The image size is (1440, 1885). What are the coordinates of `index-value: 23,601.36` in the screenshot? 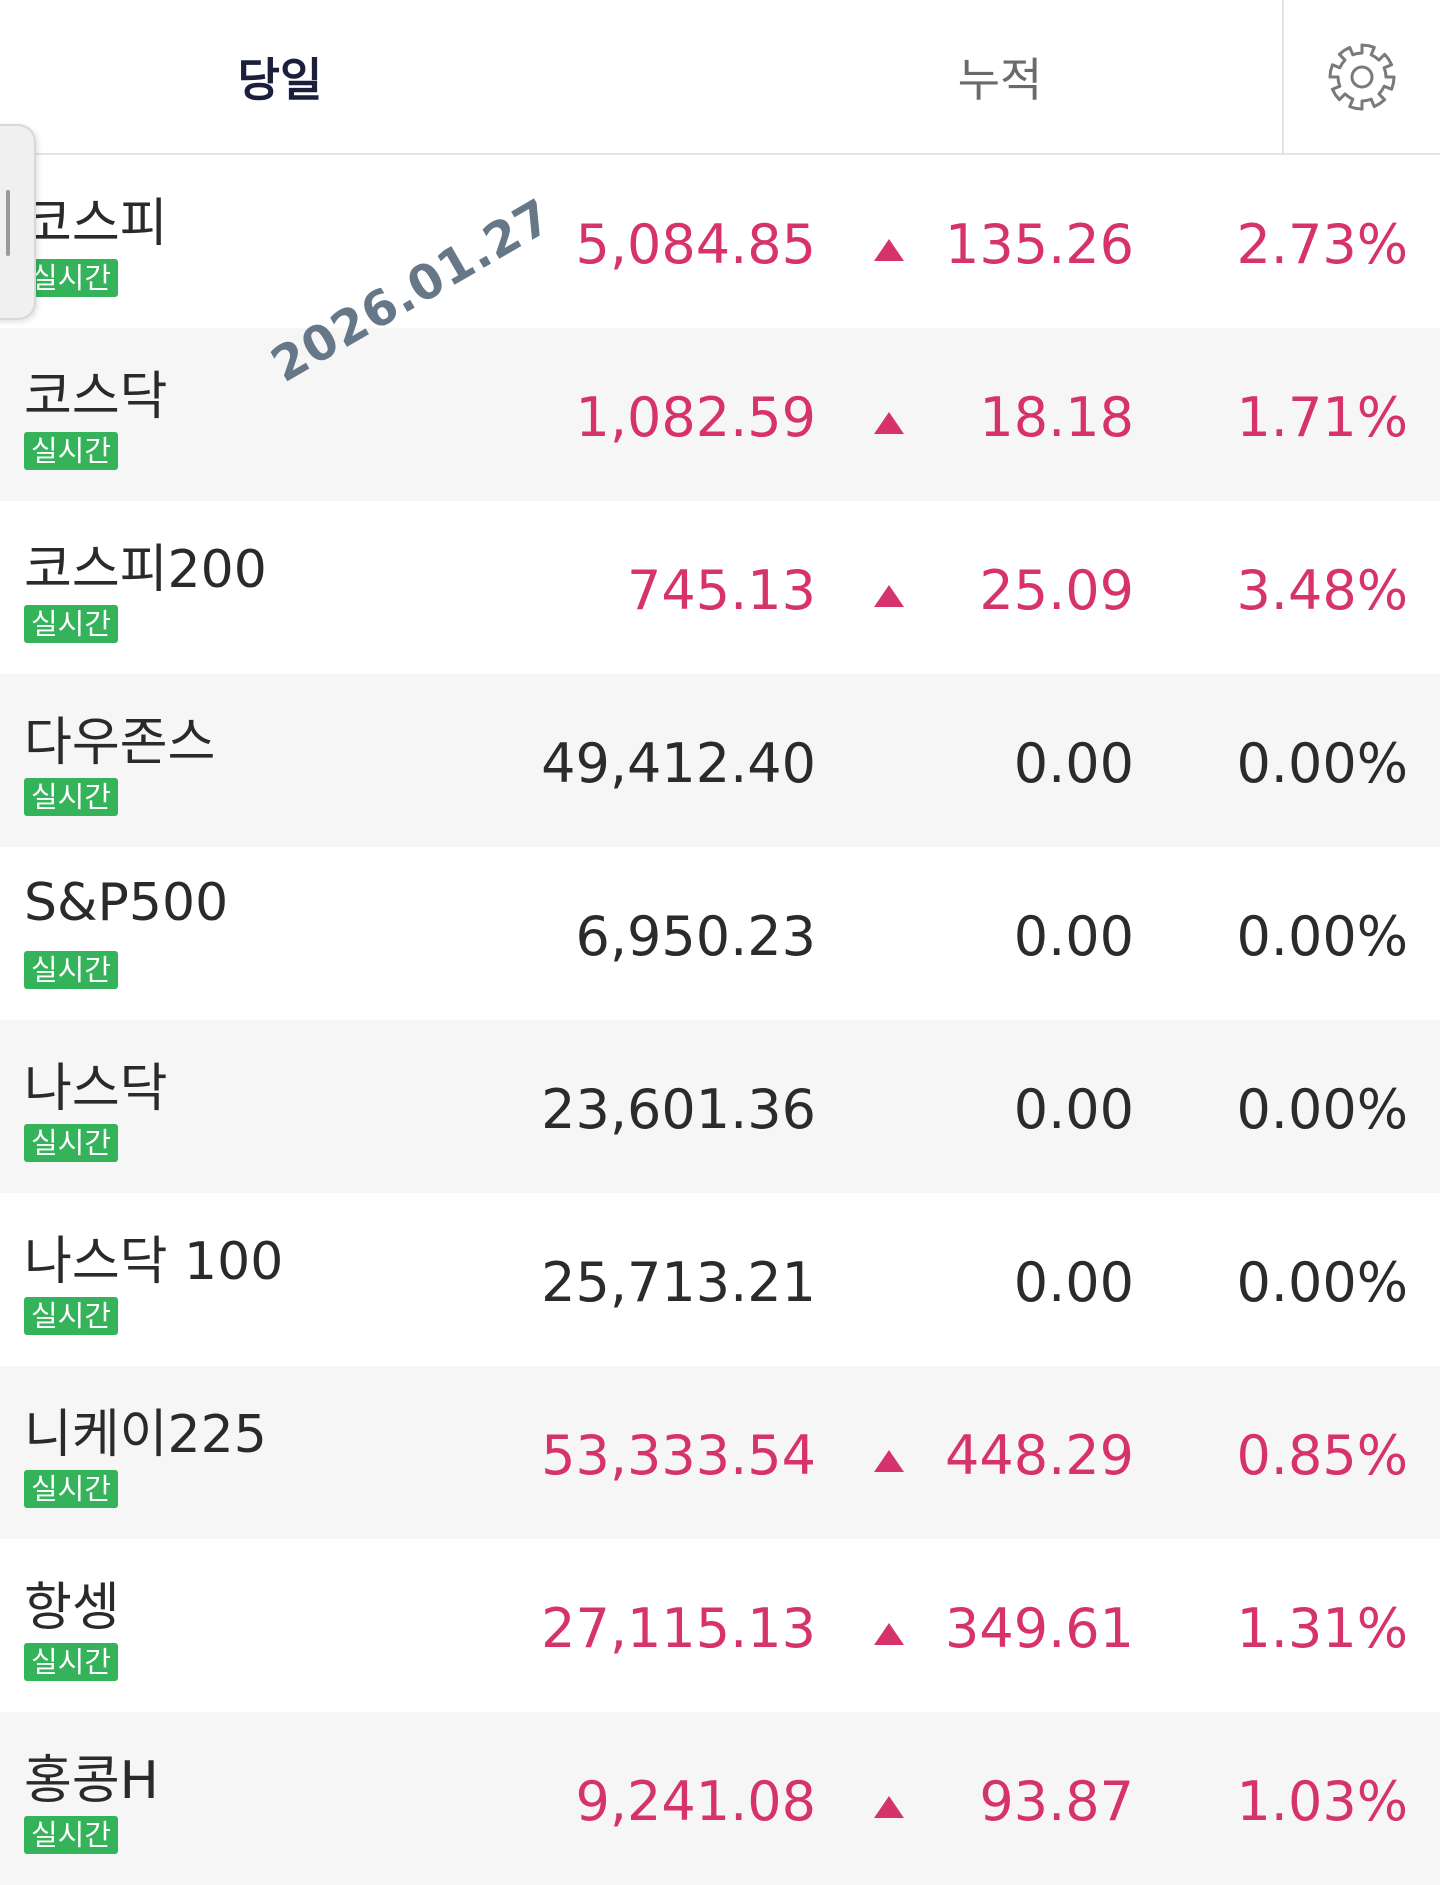 It's located at (678, 1109).